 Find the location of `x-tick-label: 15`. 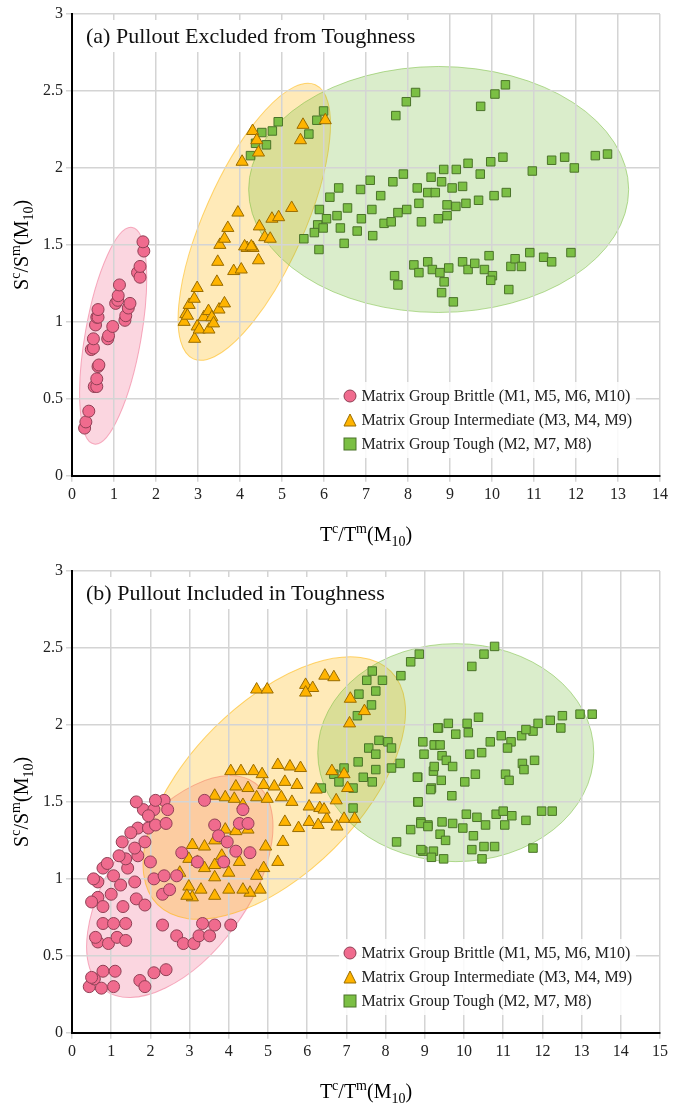

x-tick-label: 15 is located at coordinates (660, 1050).